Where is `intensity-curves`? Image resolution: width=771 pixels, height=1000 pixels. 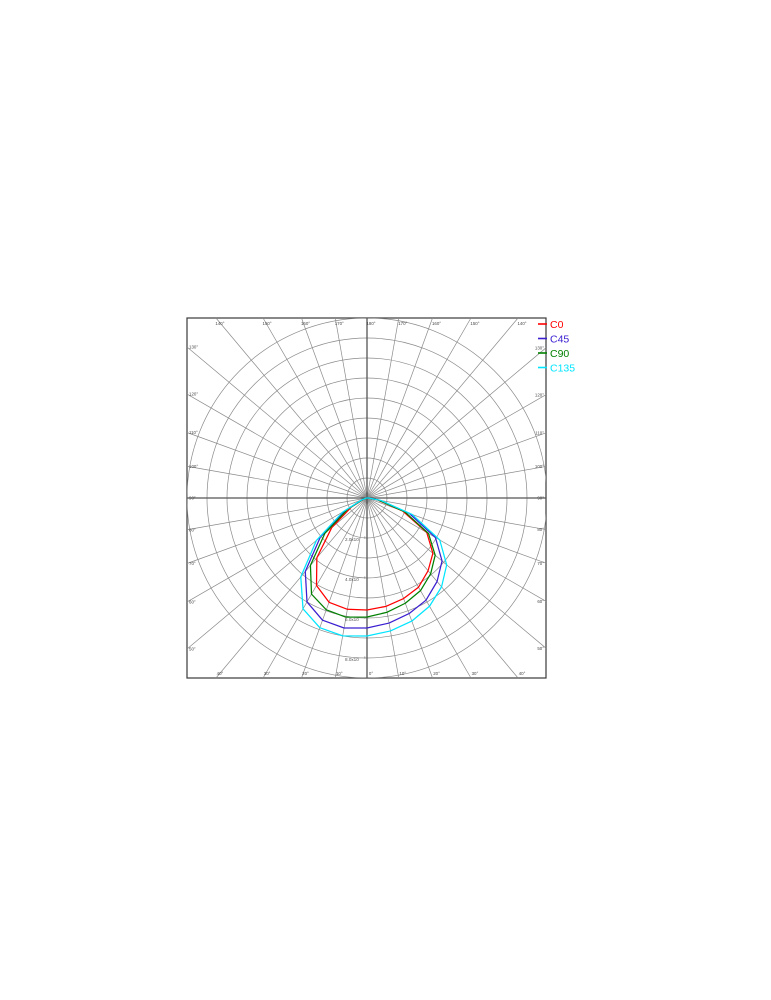 intensity-curves is located at coordinates (374, 567).